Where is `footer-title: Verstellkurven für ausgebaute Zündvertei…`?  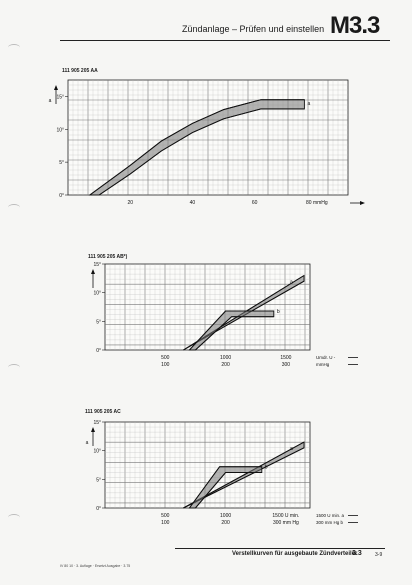
footer-title: Verstellkurven für ausgebaute Zündvertei… is located at coordinates (295, 554).